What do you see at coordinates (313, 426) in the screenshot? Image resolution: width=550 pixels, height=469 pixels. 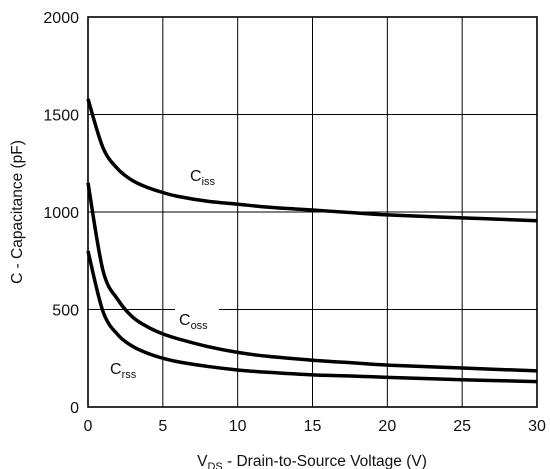 I see `x-tick-label-15: 15` at bounding box center [313, 426].